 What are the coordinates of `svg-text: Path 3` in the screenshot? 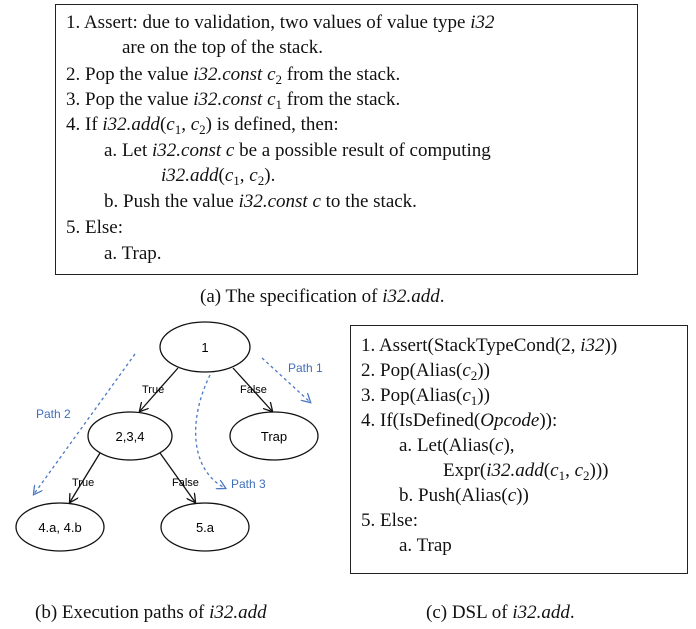 It's located at (248, 484).